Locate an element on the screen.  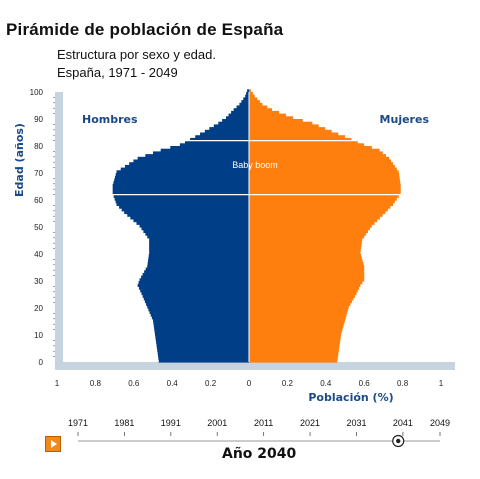
x-tick-4: 0.2 is located at coordinates (211, 383).